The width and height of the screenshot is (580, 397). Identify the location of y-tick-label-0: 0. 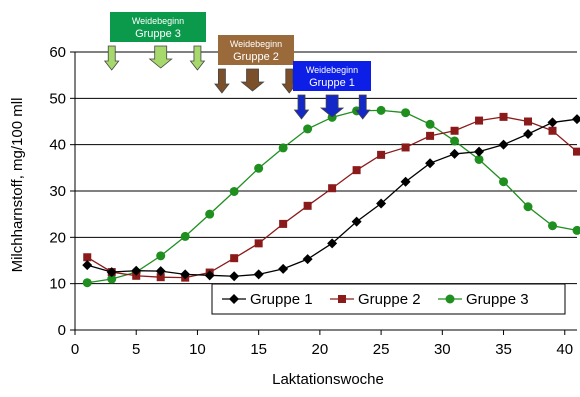
(62, 330).